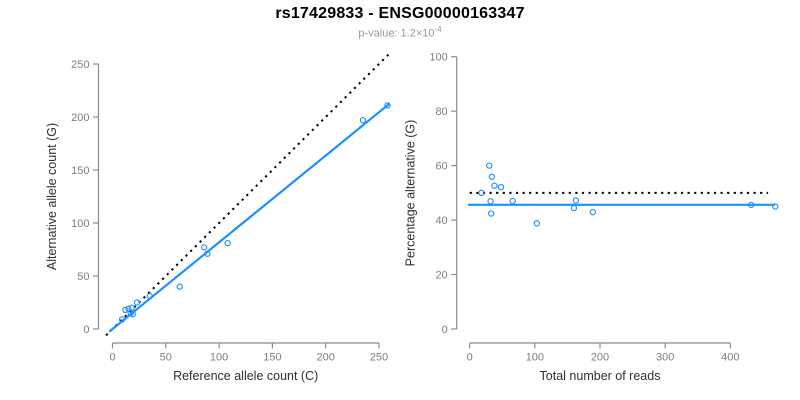 The height and width of the screenshot is (400, 800). What do you see at coordinates (730, 358) in the screenshot?
I see `x-tick-label: 400` at bounding box center [730, 358].